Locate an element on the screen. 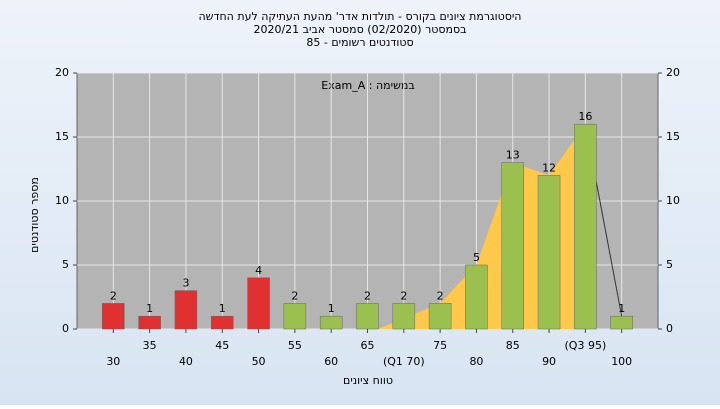 This screenshot has width=720, height=409. x-tick-label: 30 is located at coordinates (113, 361).